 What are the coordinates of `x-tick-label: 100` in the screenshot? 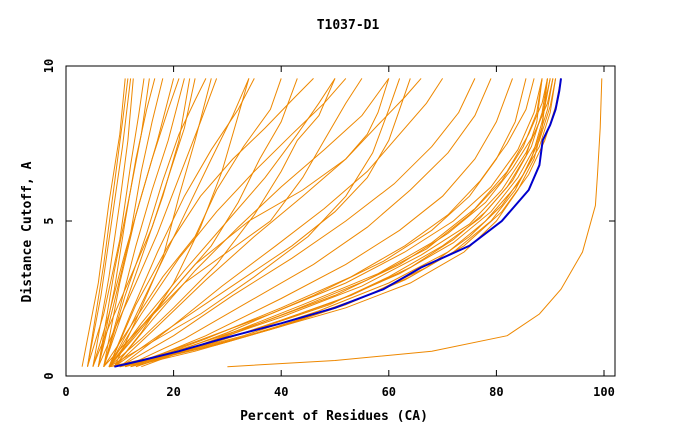 It's located at (604, 392).